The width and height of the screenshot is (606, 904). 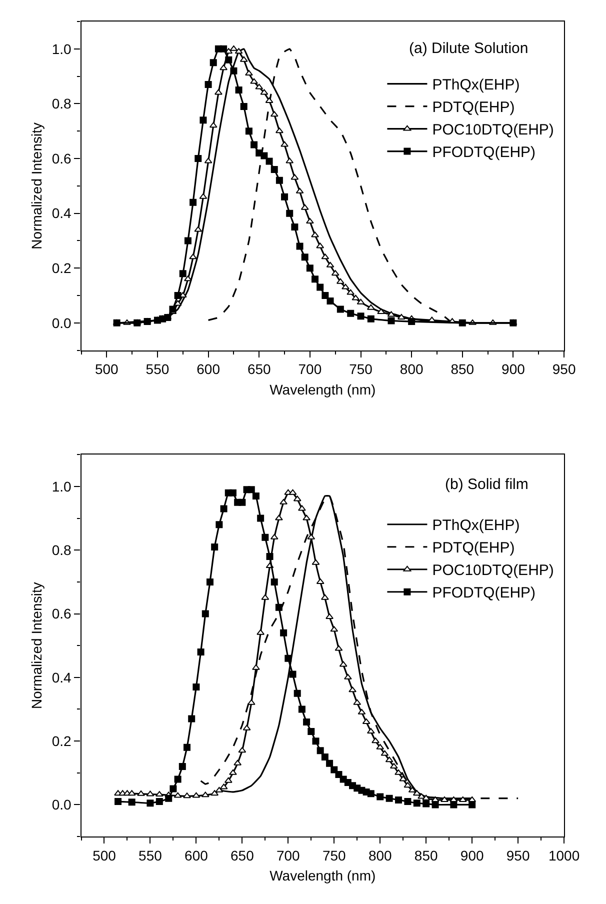 What do you see at coordinates (468, 48) in the screenshot?
I see `annotation: (a) Dilute Solution` at bounding box center [468, 48].